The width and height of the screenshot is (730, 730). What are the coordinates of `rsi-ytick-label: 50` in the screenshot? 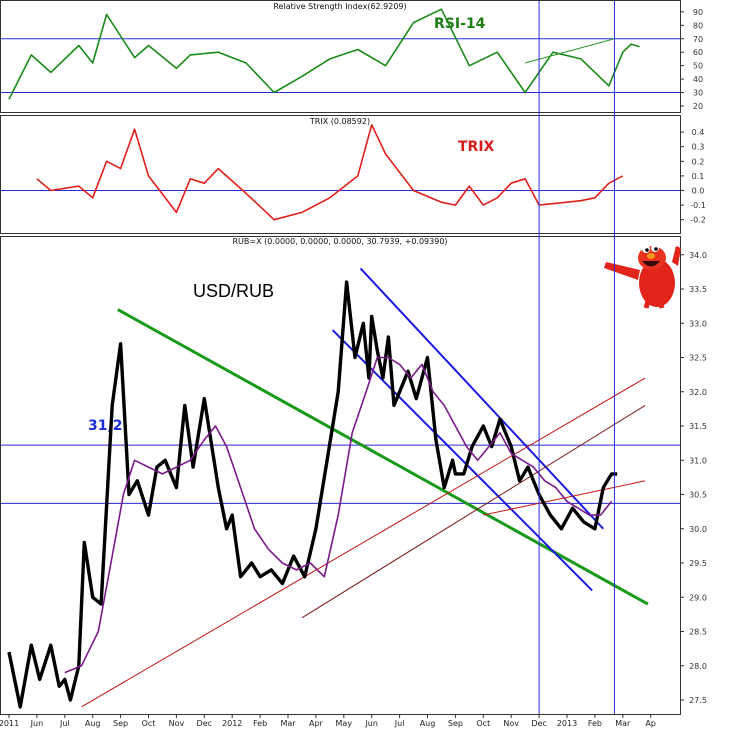 It's located at (698, 66).